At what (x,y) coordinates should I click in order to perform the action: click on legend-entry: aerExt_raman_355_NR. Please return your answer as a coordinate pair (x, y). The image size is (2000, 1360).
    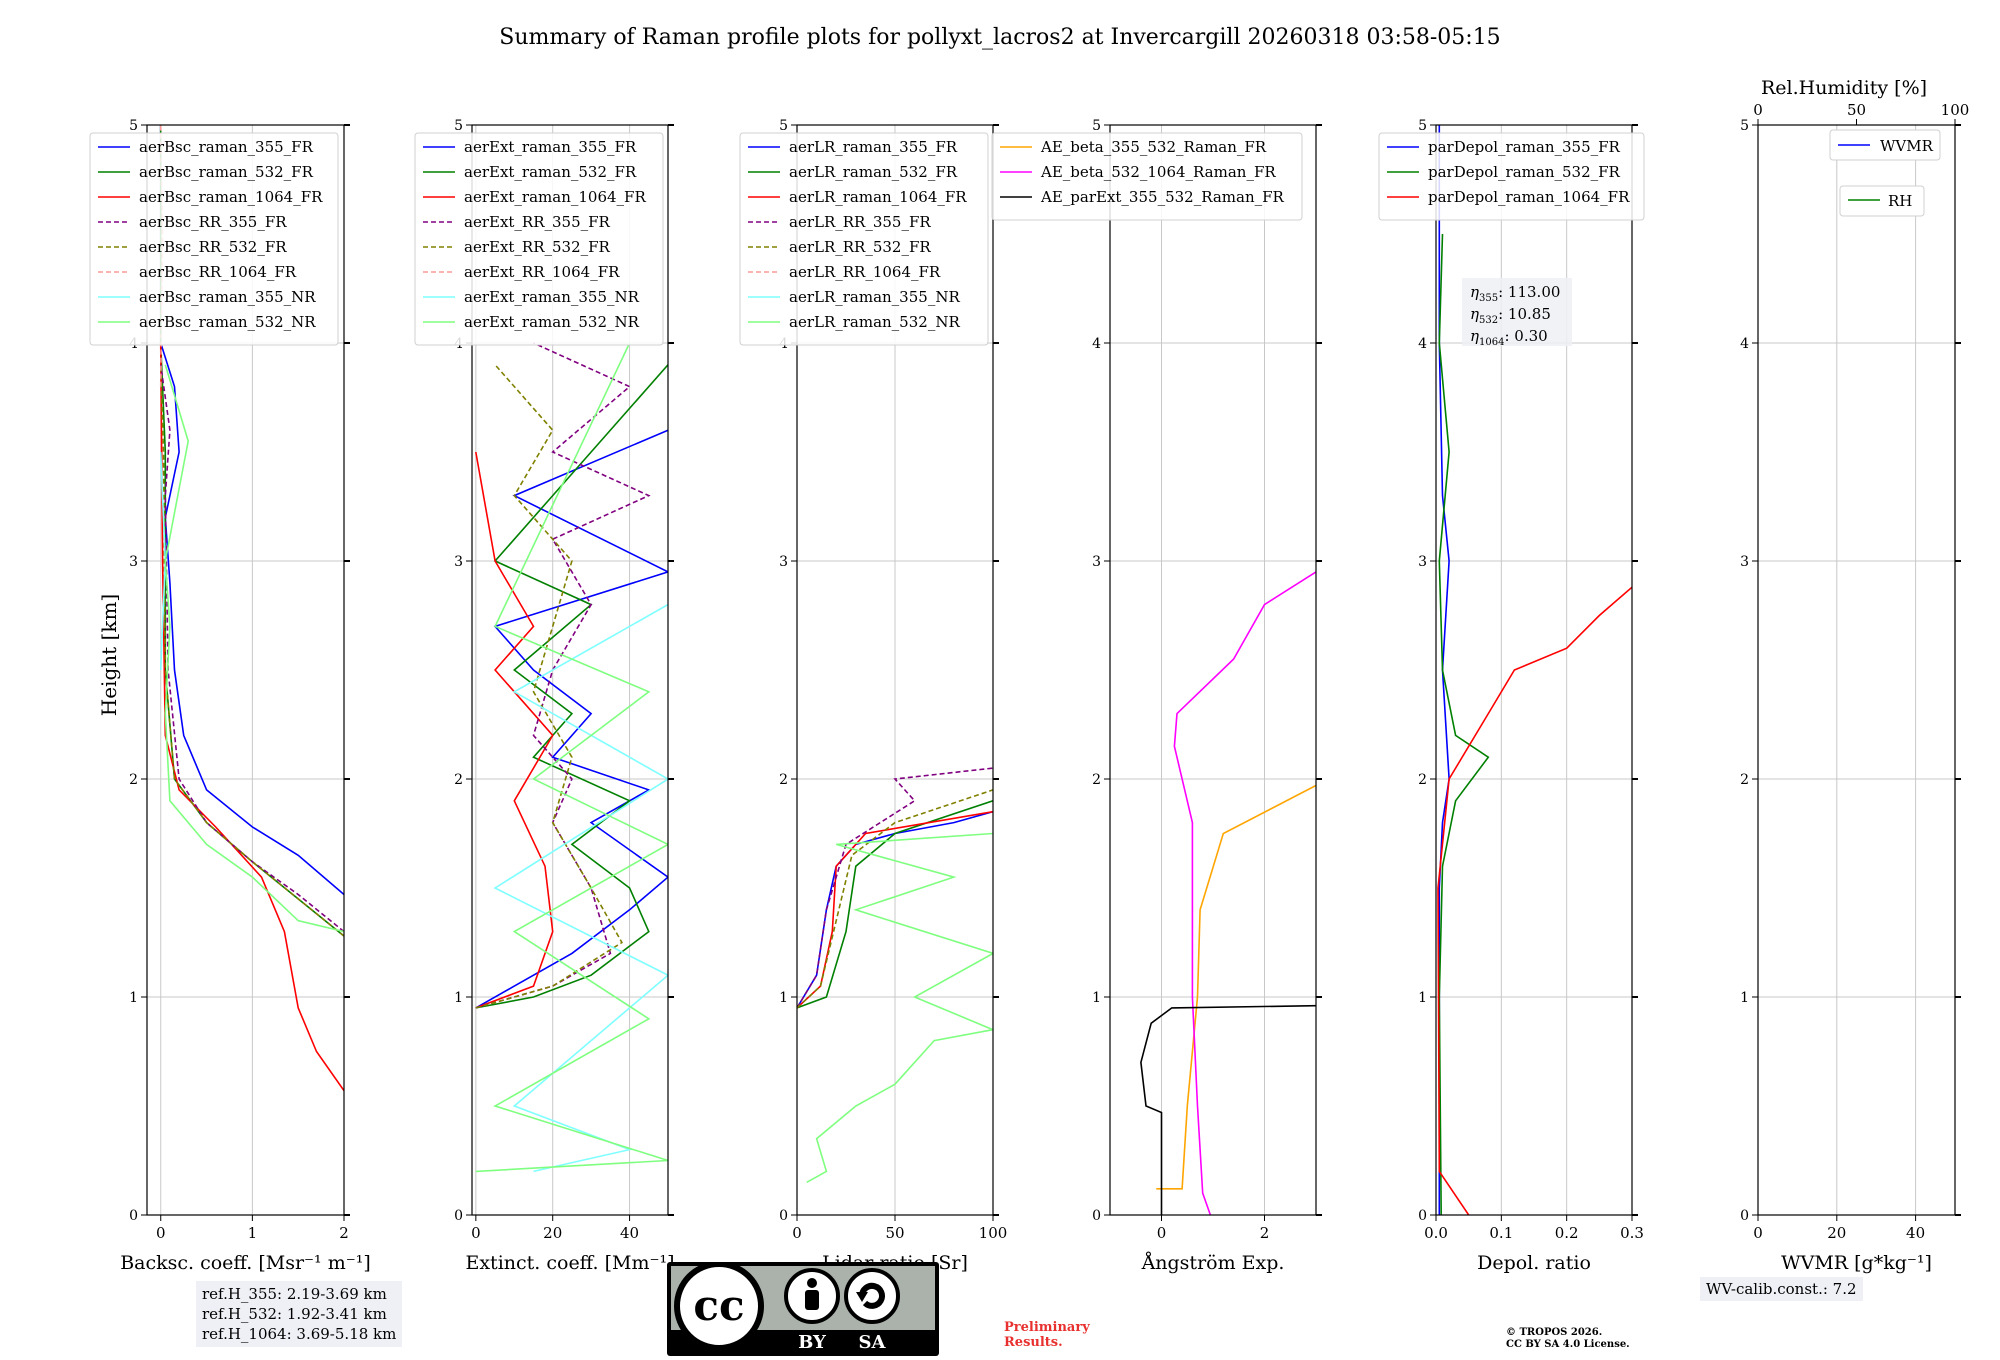
    Looking at the image, I should click on (552, 297).